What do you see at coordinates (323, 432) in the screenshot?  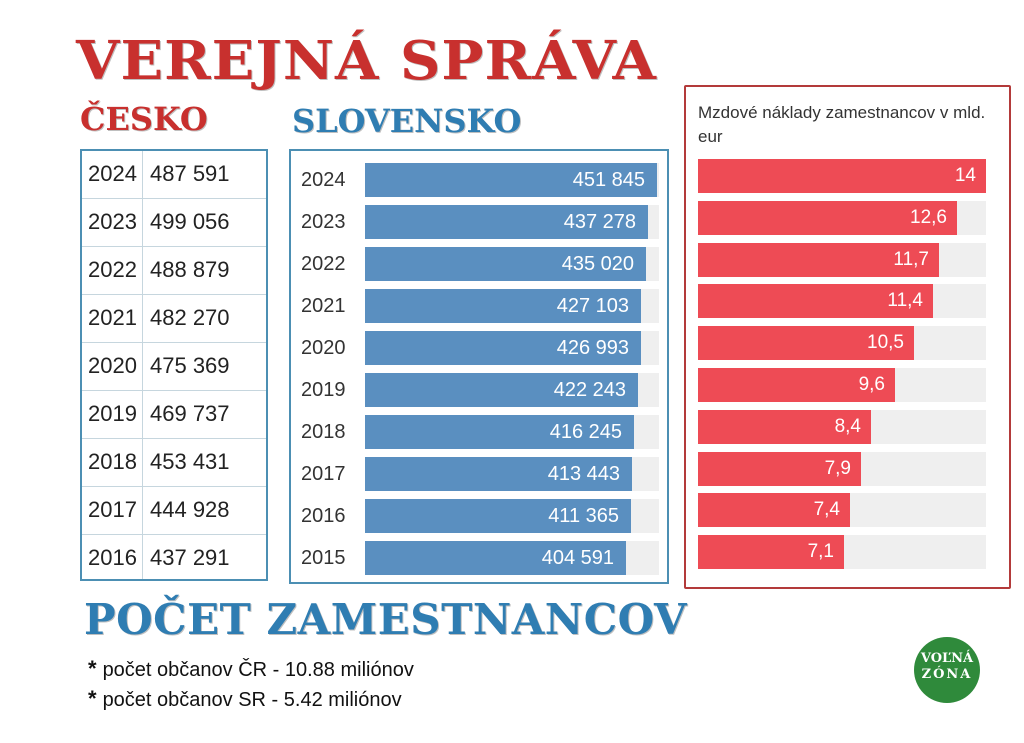 I see `bar-category-label: 2018` at bounding box center [323, 432].